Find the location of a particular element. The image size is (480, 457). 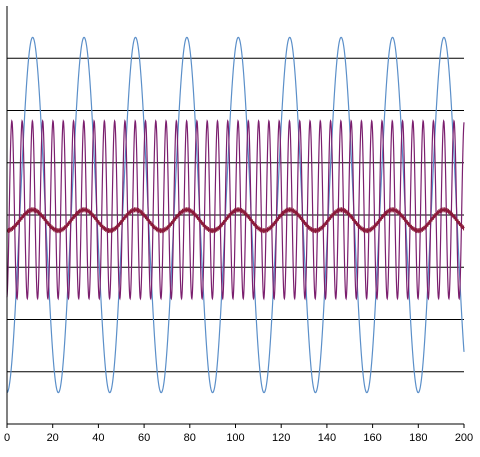

x-tick-labels: 0 20 40 60 80 100 120 140 160 180 200 is located at coordinates (238, 438).